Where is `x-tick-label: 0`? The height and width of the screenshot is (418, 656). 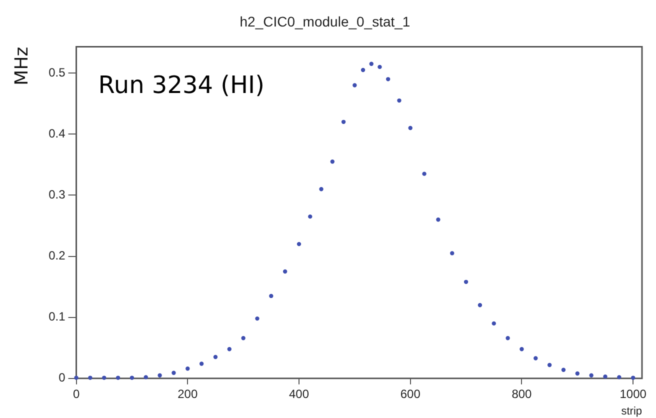 x-tick-label: 0 is located at coordinates (76, 393).